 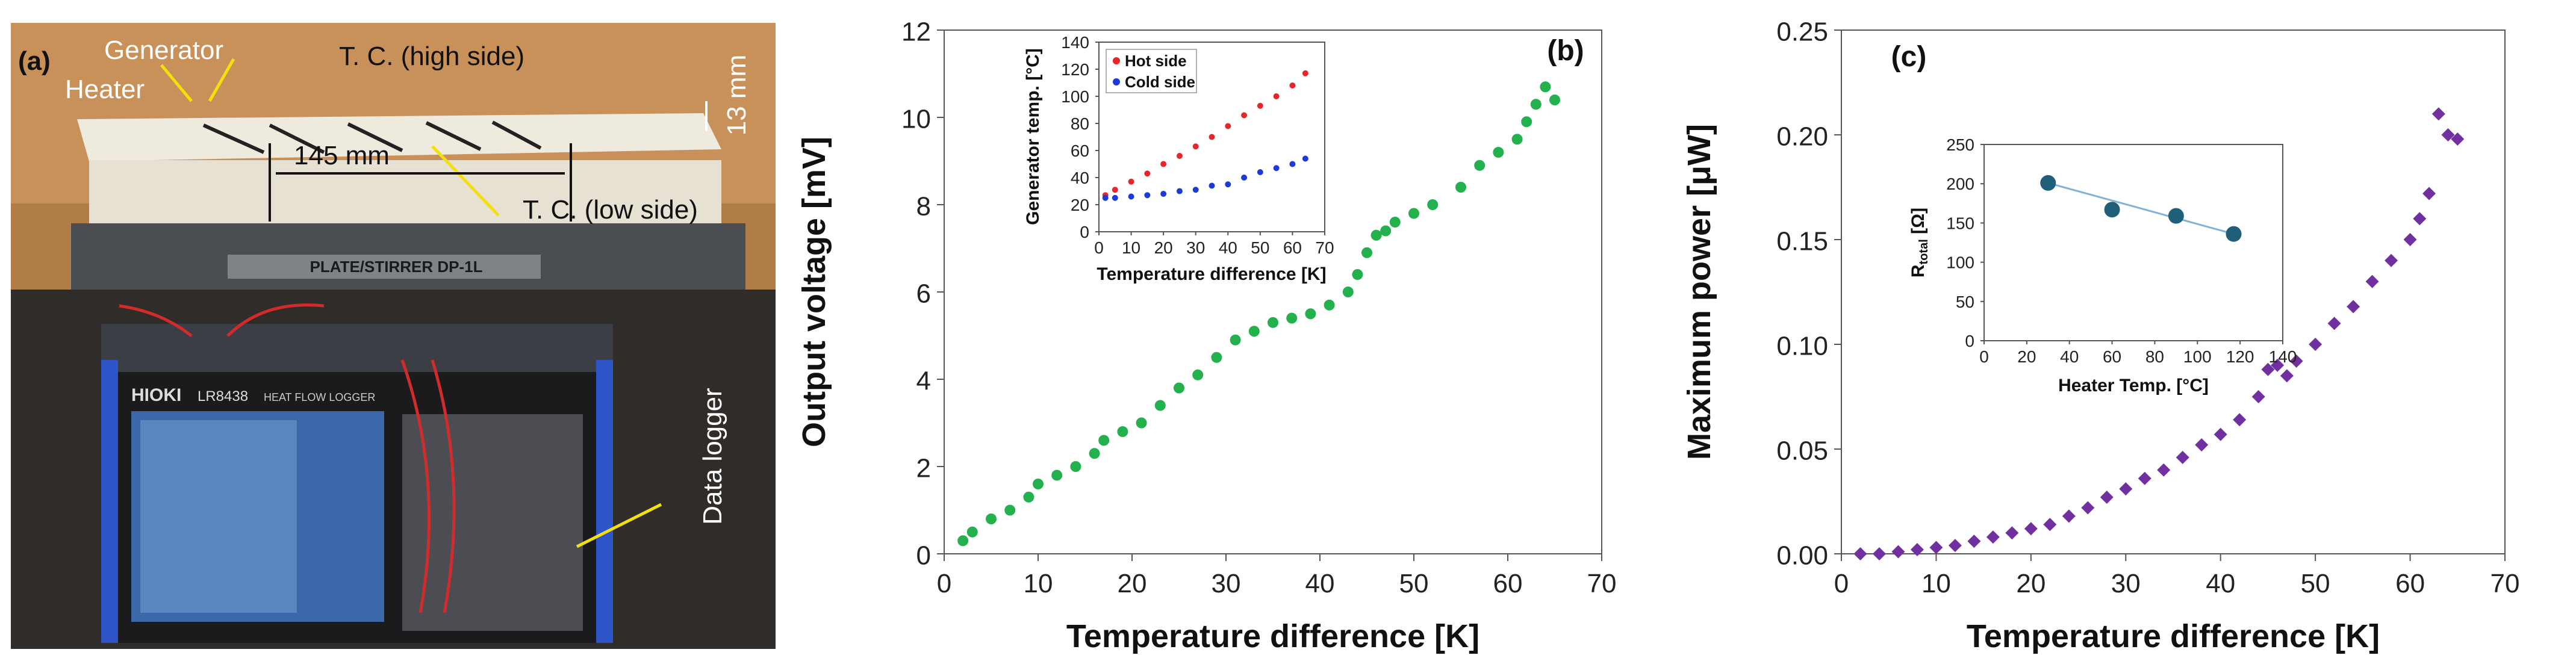 What do you see at coordinates (2141, 208) in the screenshot?
I see `chart-c-inset-points` at bounding box center [2141, 208].